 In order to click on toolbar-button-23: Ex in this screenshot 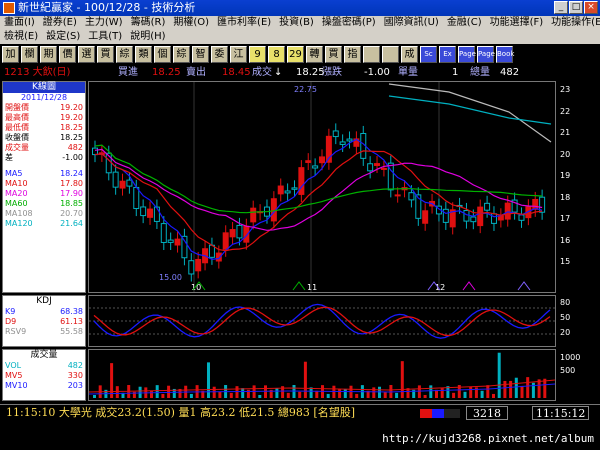, I will do `click(447, 54)`.